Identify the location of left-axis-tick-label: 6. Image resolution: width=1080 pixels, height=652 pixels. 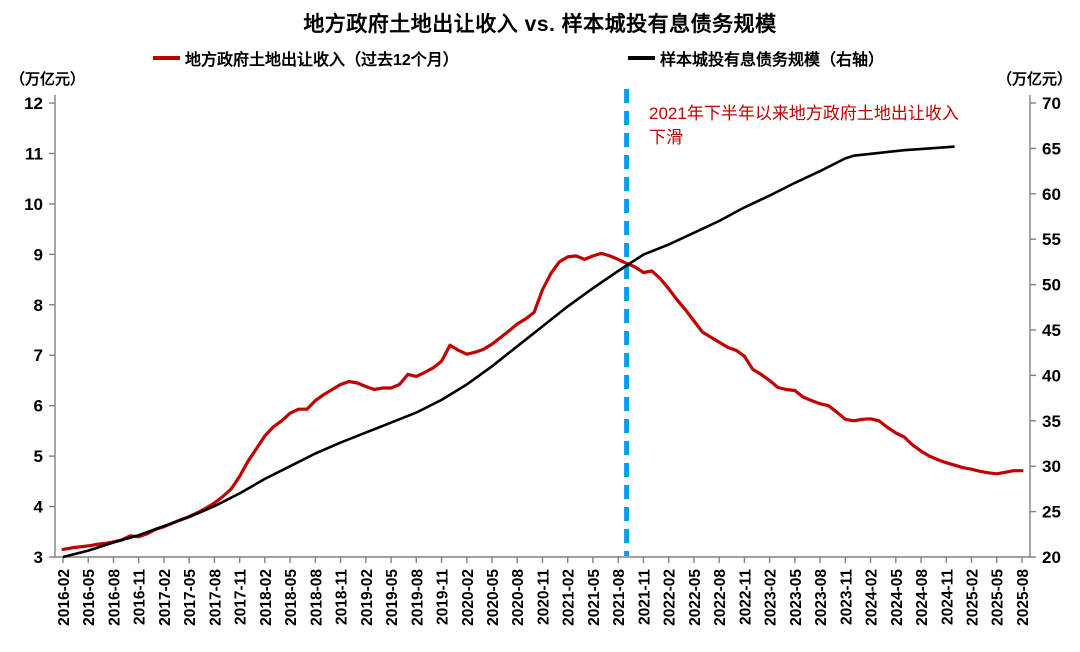
(38, 406).